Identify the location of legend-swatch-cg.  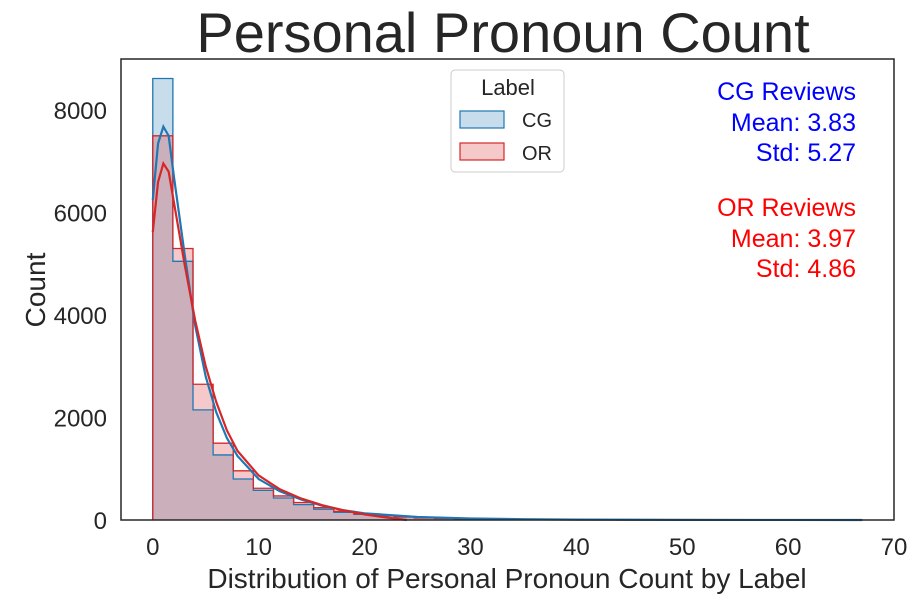
(482, 119).